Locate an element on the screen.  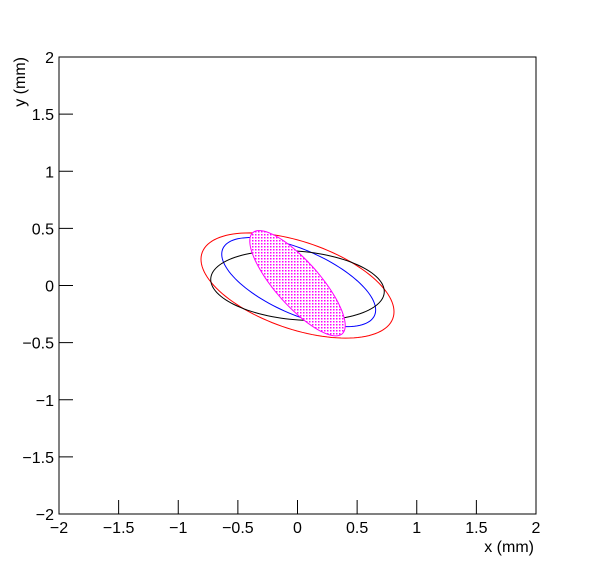
x-tick-label: 2 is located at coordinates (536, 528).